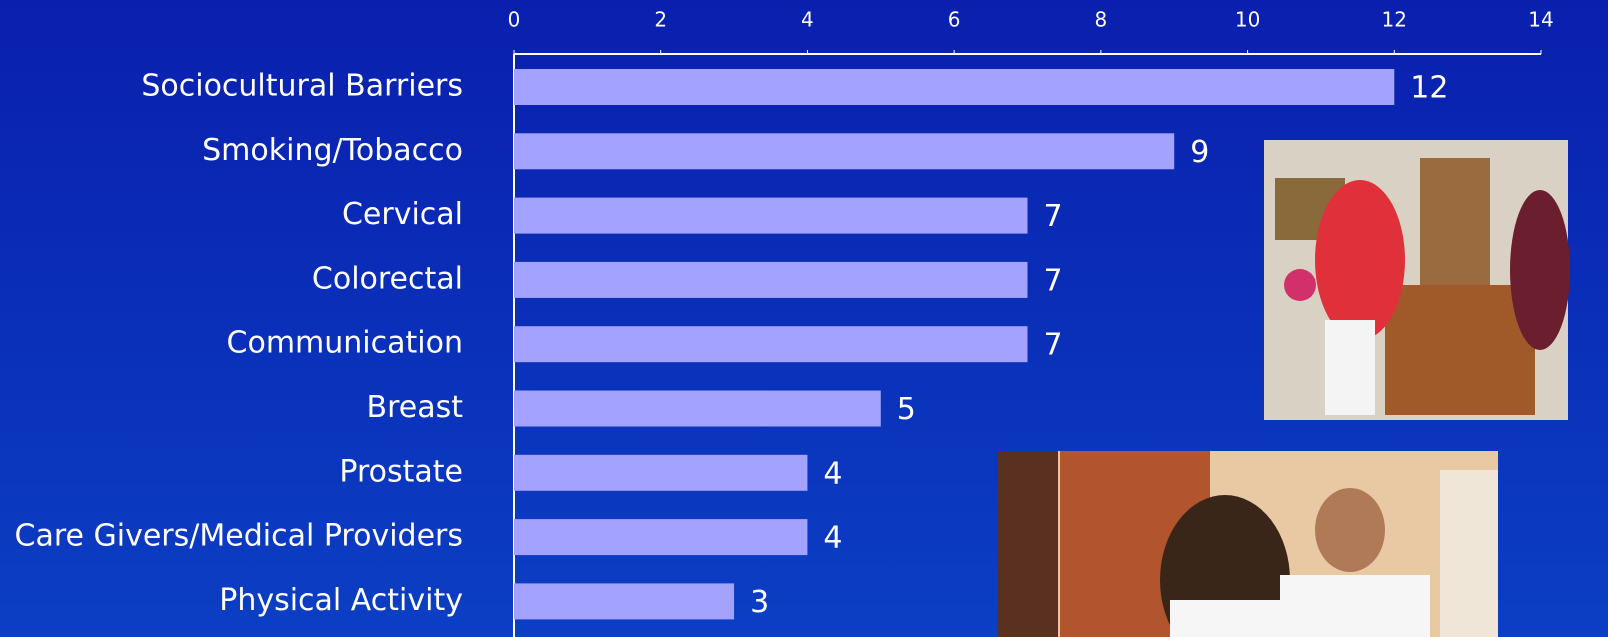  What do you see at coordinates (332, 150) in the screenshot?
I see `y-tick-label: Smoking/Tobacco` at bounding box center [332, 150].